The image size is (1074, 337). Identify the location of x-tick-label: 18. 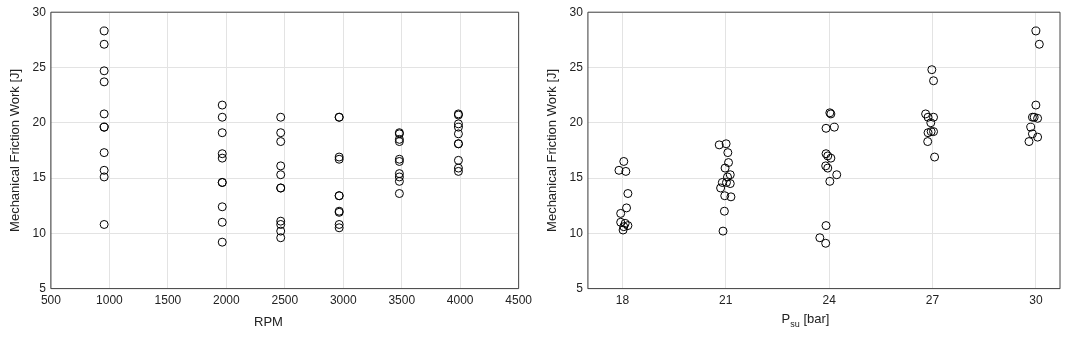
(622, 300).